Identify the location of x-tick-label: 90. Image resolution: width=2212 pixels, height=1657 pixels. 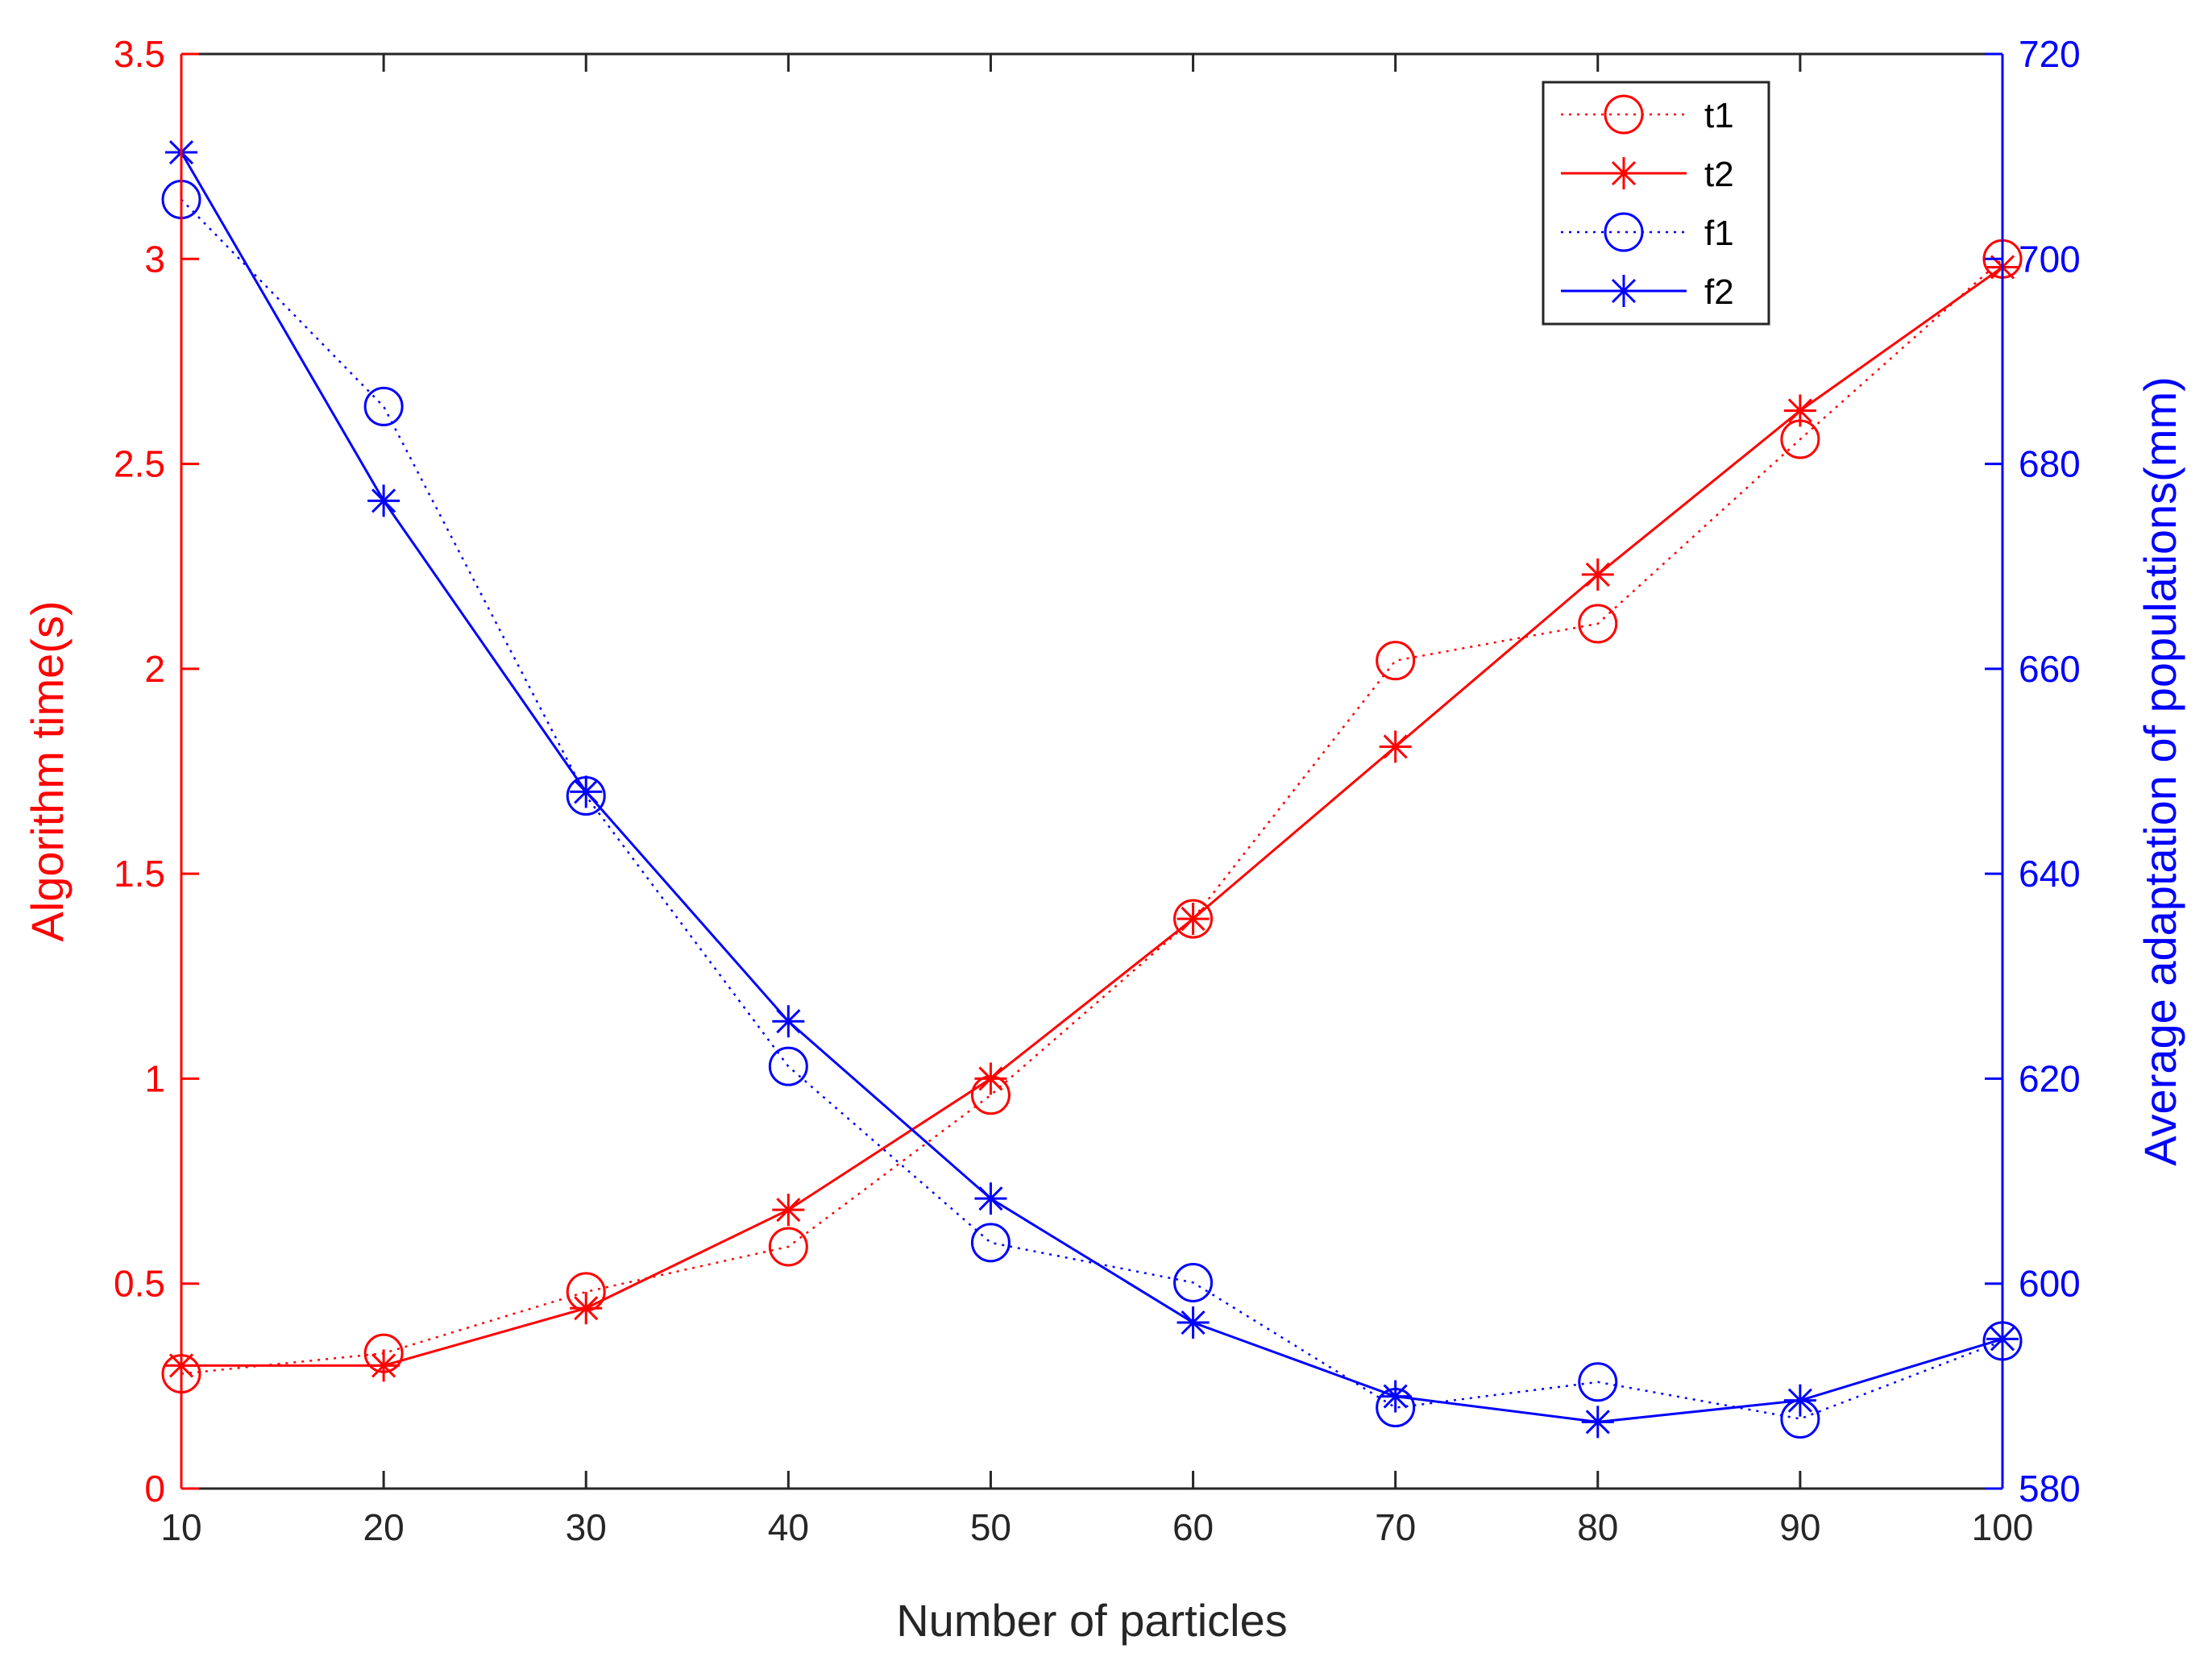
(1799, 1527).